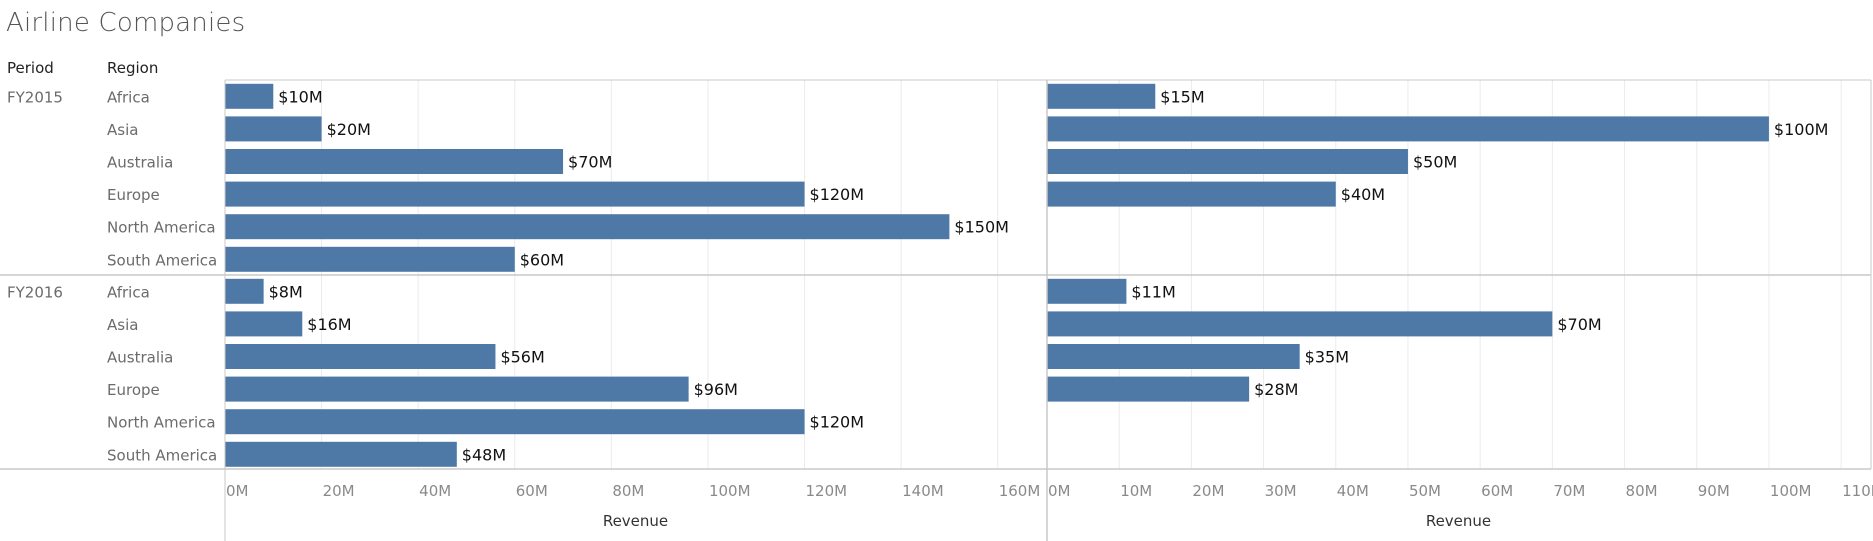  I want to click on data-label: $20M, so click(349, 129).